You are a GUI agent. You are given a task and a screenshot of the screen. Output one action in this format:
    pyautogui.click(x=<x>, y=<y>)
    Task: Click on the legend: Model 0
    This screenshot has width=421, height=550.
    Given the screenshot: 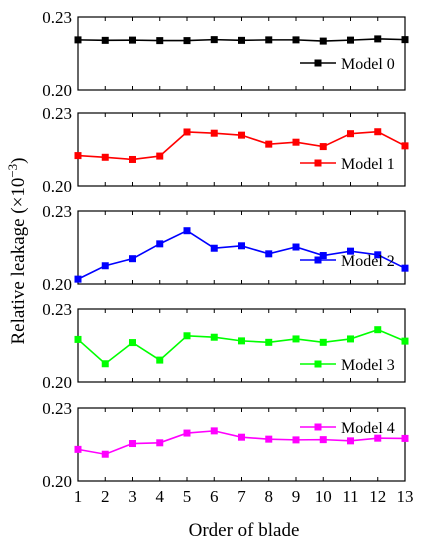 What is the action you would take?
    pyautogui.click(x=347, y=64)
    